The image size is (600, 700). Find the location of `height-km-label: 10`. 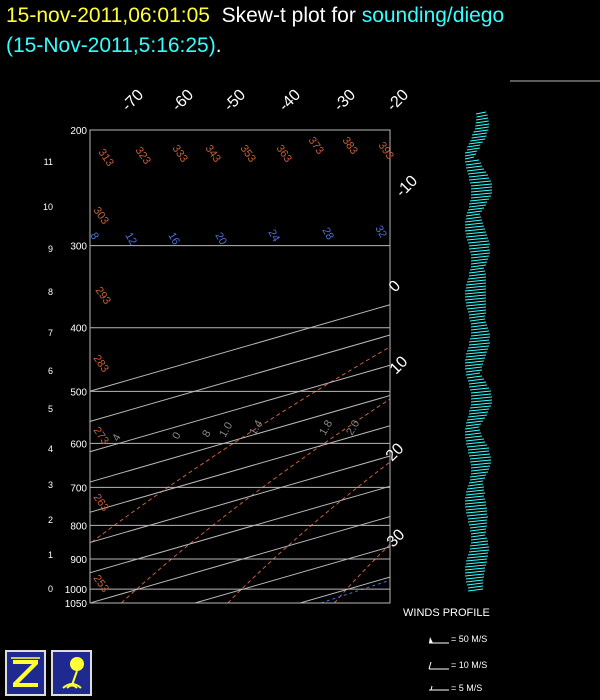

height-km-label: 10 is located at coordinates (48, 207).